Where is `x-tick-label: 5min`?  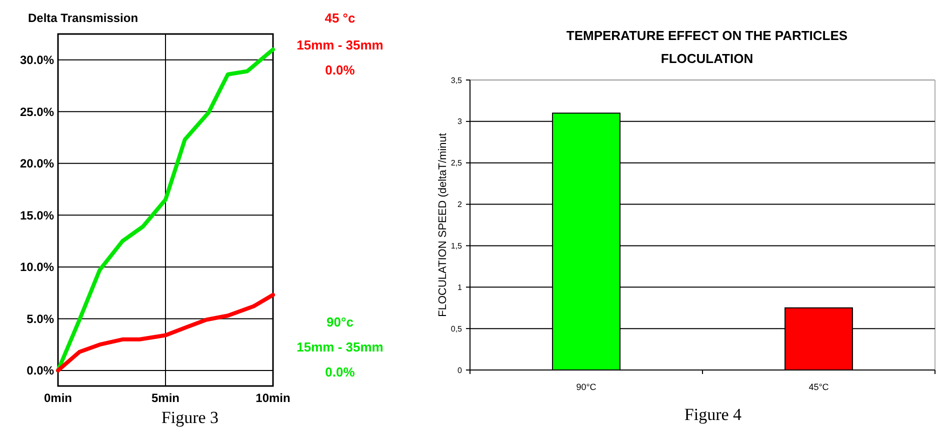 x-tick-label: 5min is located at coordinates (165, 398).